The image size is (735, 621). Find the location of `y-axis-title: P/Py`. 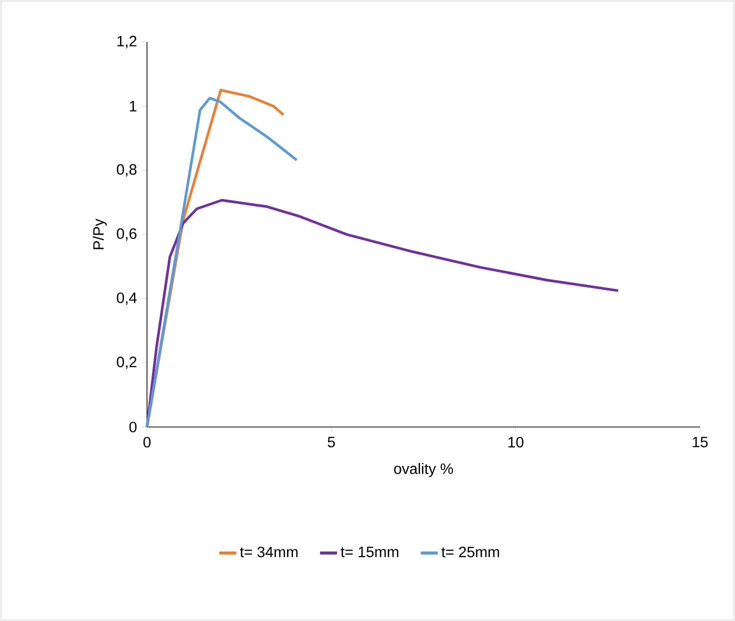

y-axis-title: P/Py is located at coordinates (99, 234).